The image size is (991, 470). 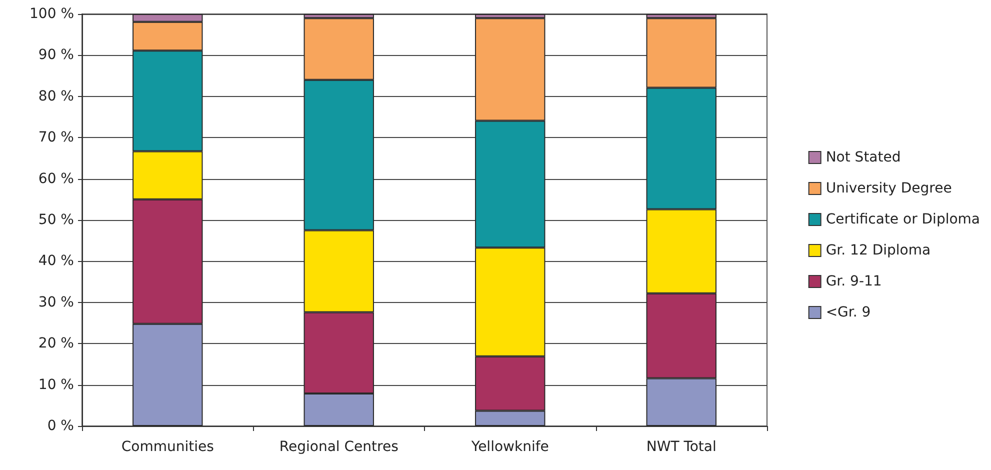 I want to click on x-tick-label: Yellowknife, so click(x=509, y=447).